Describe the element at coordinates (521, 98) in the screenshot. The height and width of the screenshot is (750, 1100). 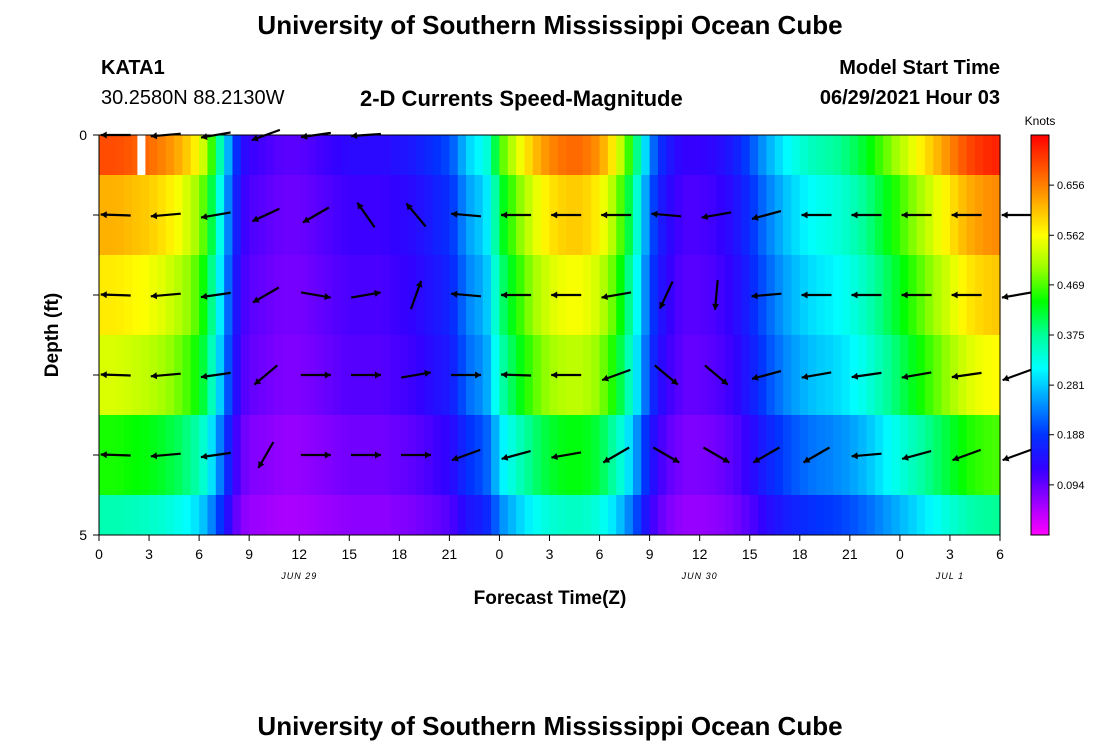
I see `plot-title: 2-D Currents Speed-Magnitude` at that location.